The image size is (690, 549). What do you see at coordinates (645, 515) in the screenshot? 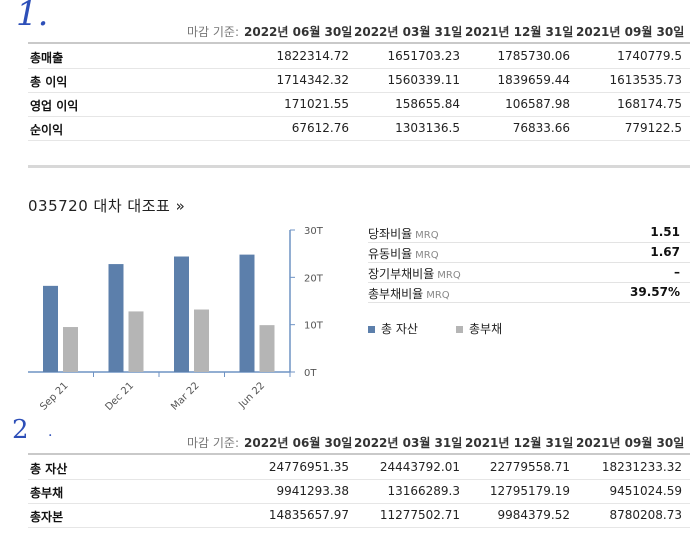
I see `row-value: 8780208.73` at bounding box center [645, 515].